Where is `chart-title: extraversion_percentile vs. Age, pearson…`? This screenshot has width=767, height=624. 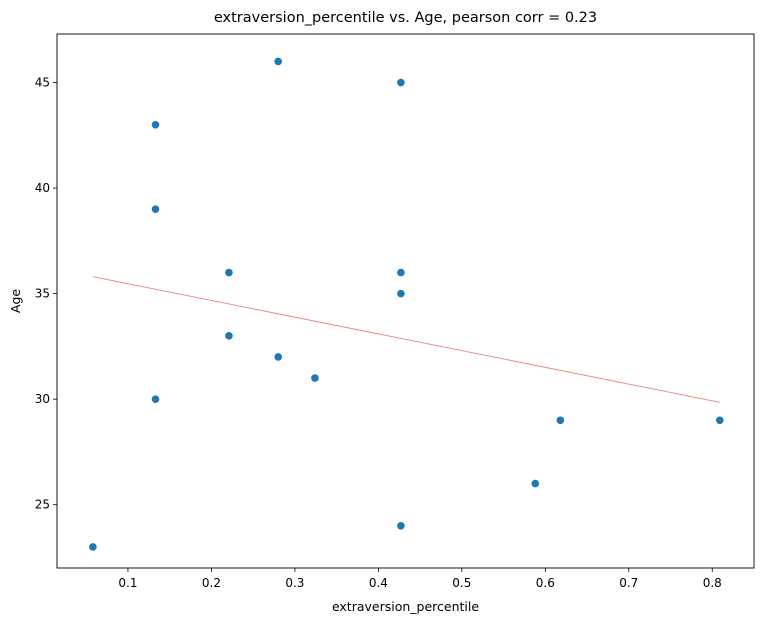
chart-title: extraversion_percentile vs. Age, pearson… is located at coordinates (405, 18).